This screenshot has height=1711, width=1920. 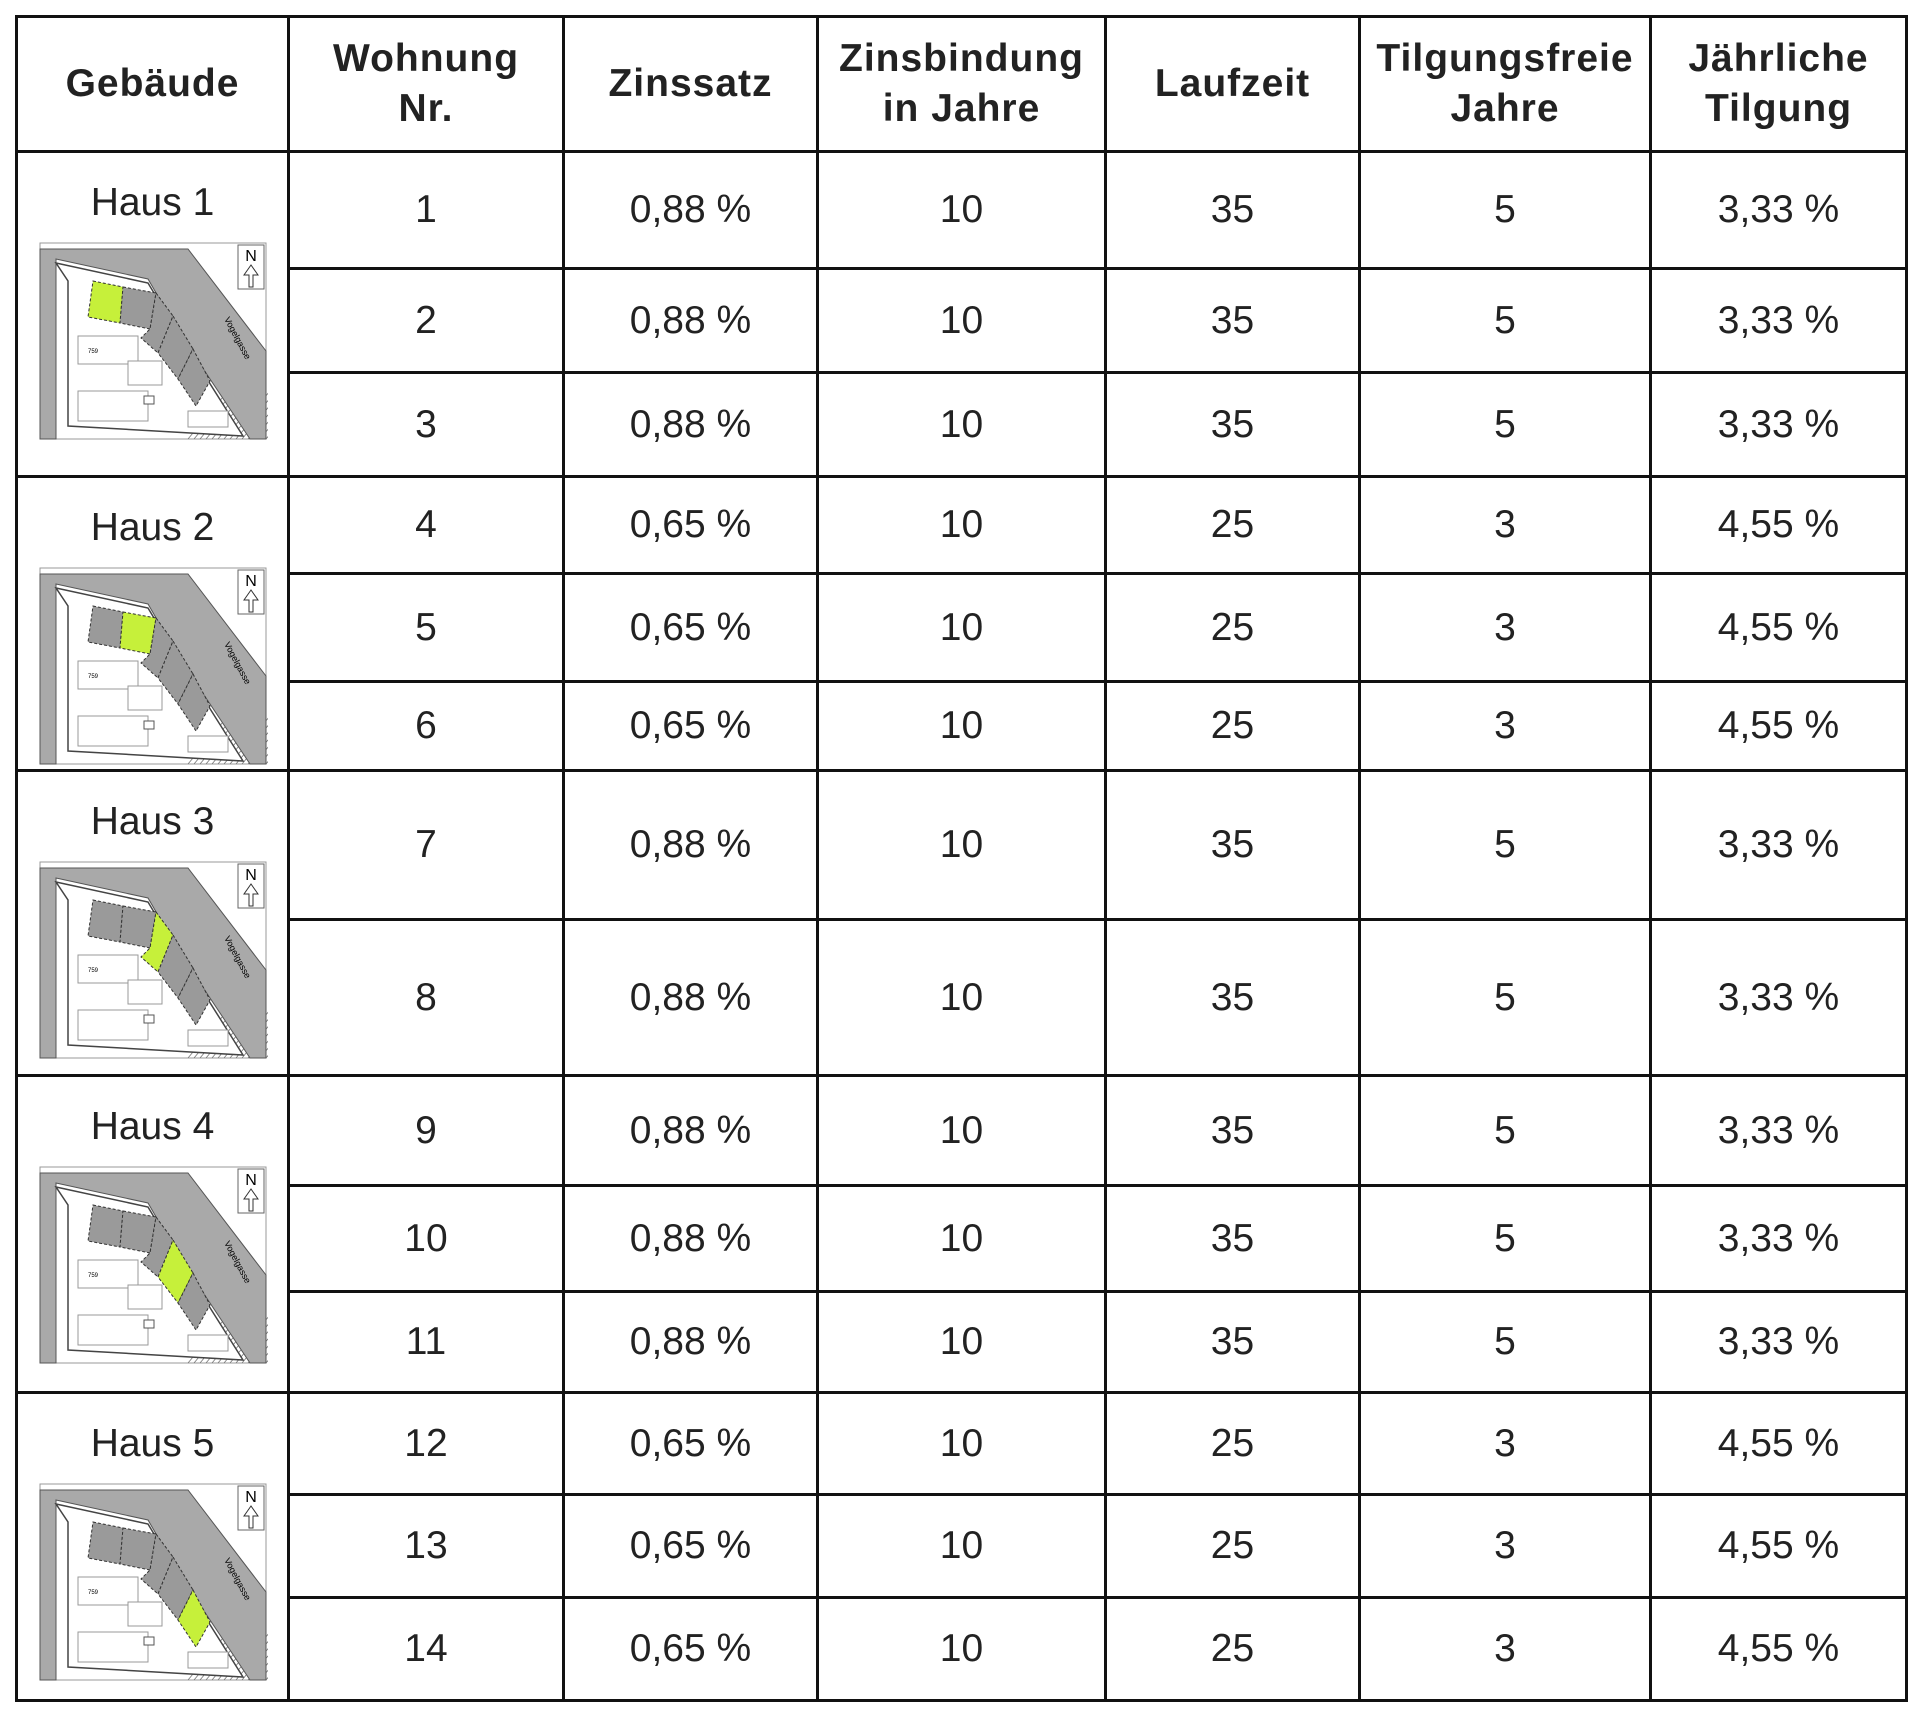 I want to click on table-row: 14 0,65 % 10 25 3 4,55 %, so click(x=962, y=1649).